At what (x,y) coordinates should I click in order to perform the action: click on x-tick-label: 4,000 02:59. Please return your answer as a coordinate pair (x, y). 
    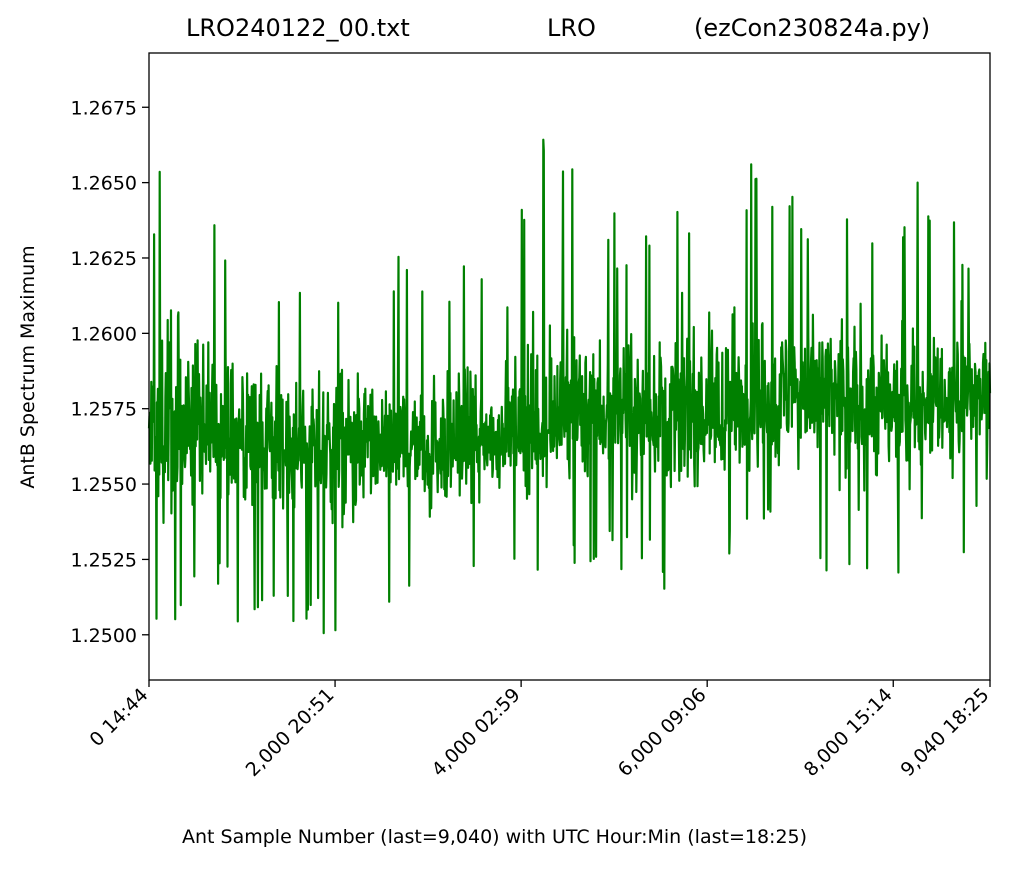
    Looking at the image, I should click on (476, 732).